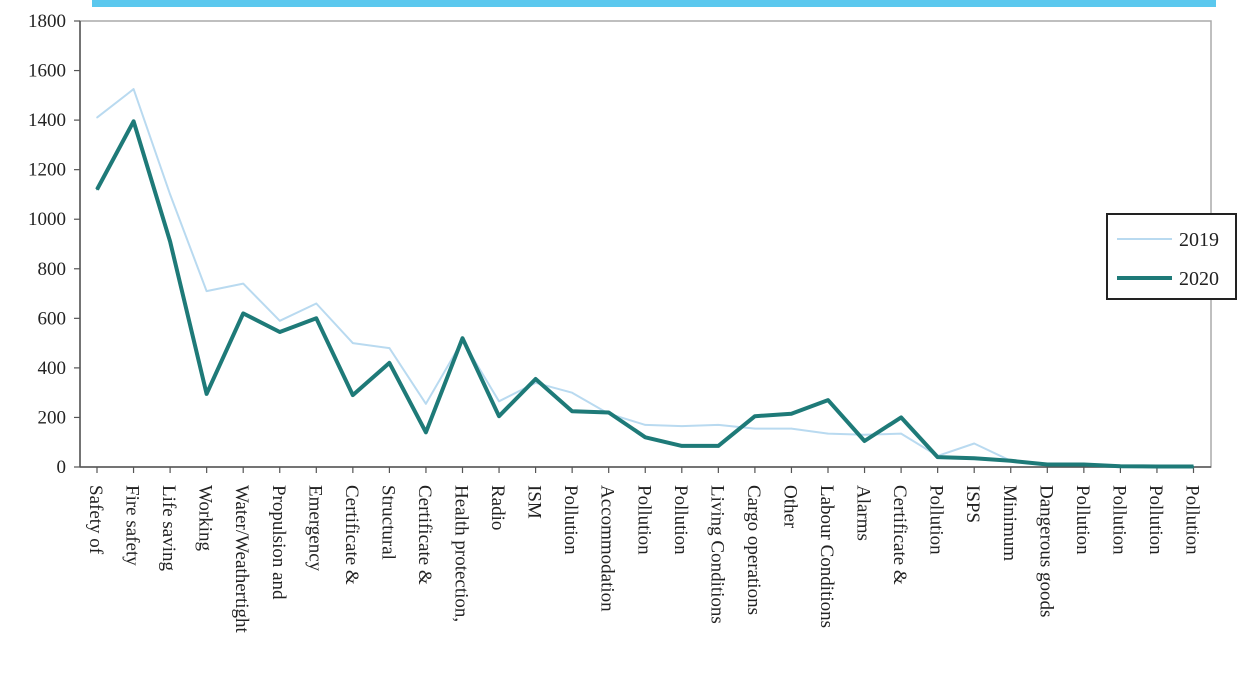 The image size is (1241, 693). I want to click on x-tick-label: Dangerous goods, so click(1045, 551).